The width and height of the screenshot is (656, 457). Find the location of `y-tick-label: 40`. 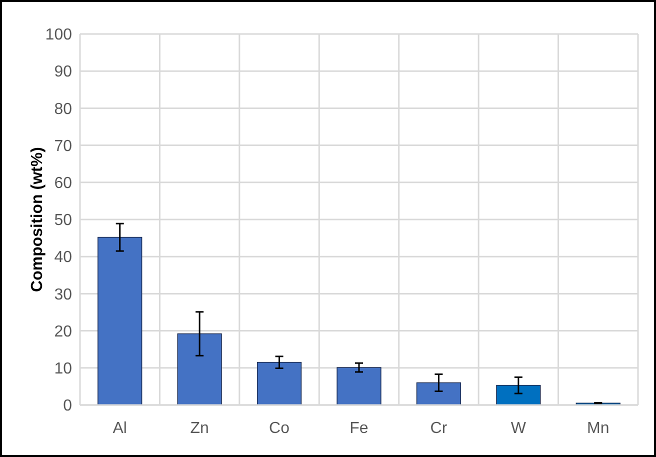

y-tick-label: 40 is located at coordinates (63, 257).